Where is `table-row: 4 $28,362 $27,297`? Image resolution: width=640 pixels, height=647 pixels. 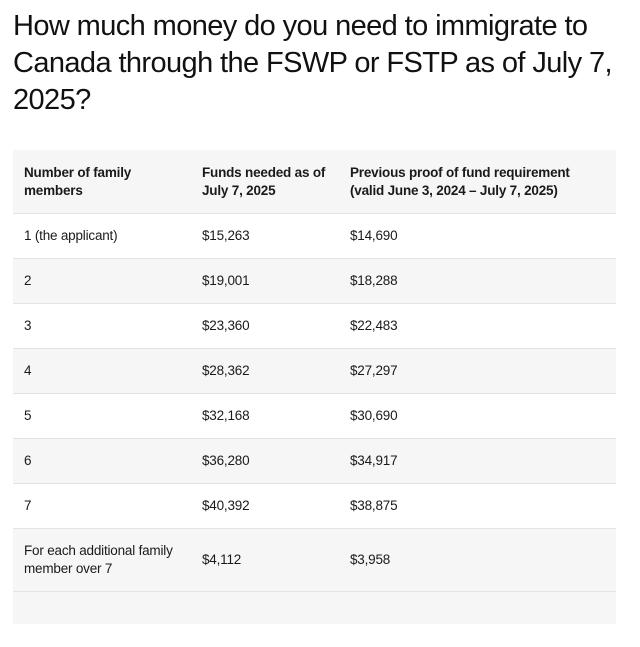 table-row: 4 $28,362 $27,297 is located at coordinates (314, 371).